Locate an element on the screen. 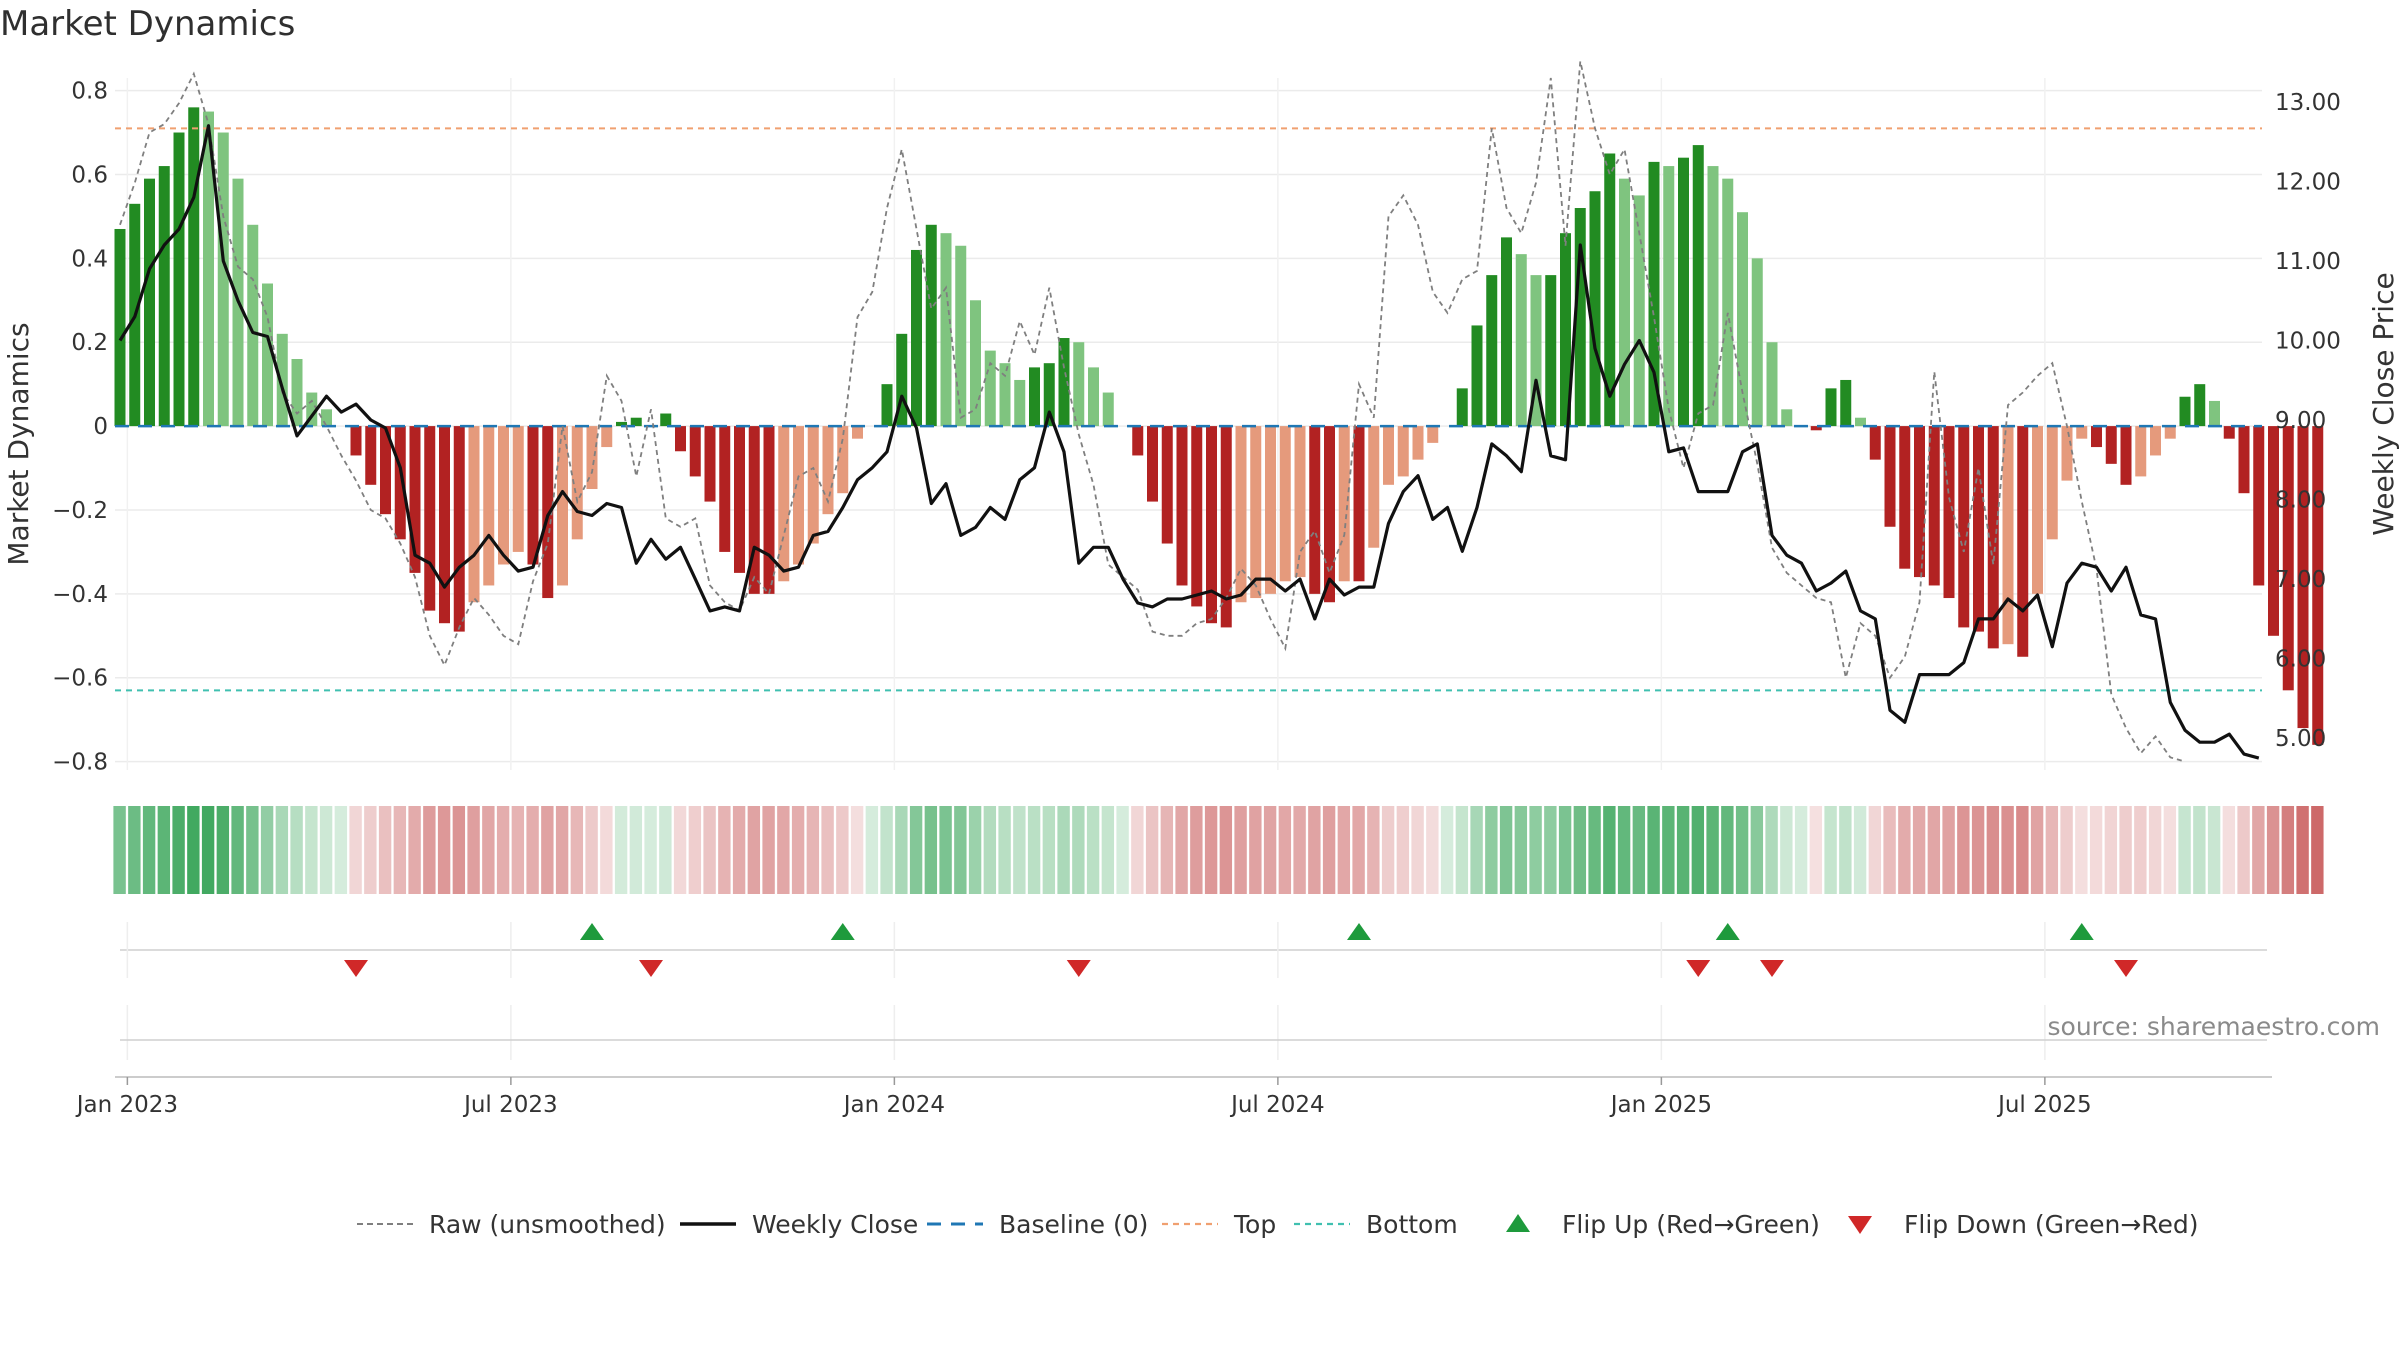  y-left-tick-label: −0.8 is located at coordinates (80, 763).